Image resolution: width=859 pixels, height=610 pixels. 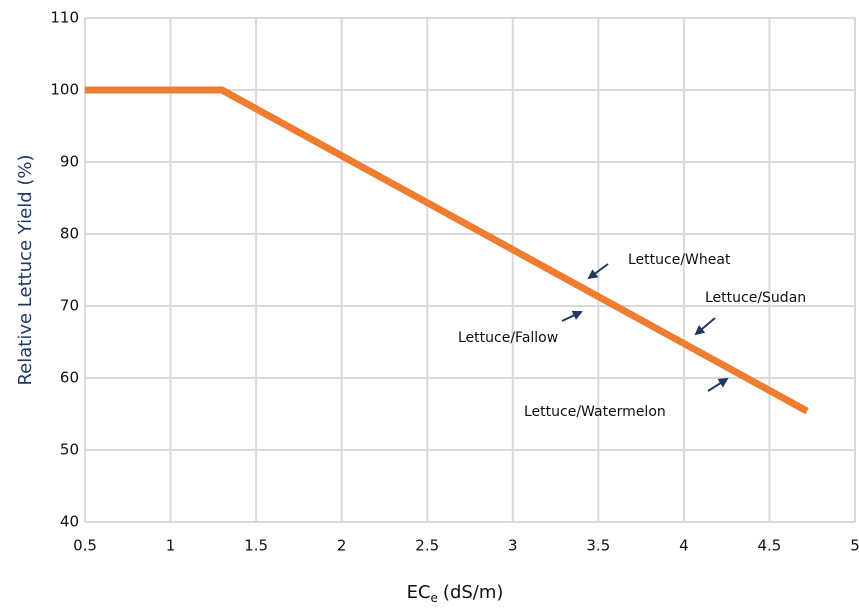 I want to click on annotation: Lettuce/Fallow, so click(x=508, y=338).